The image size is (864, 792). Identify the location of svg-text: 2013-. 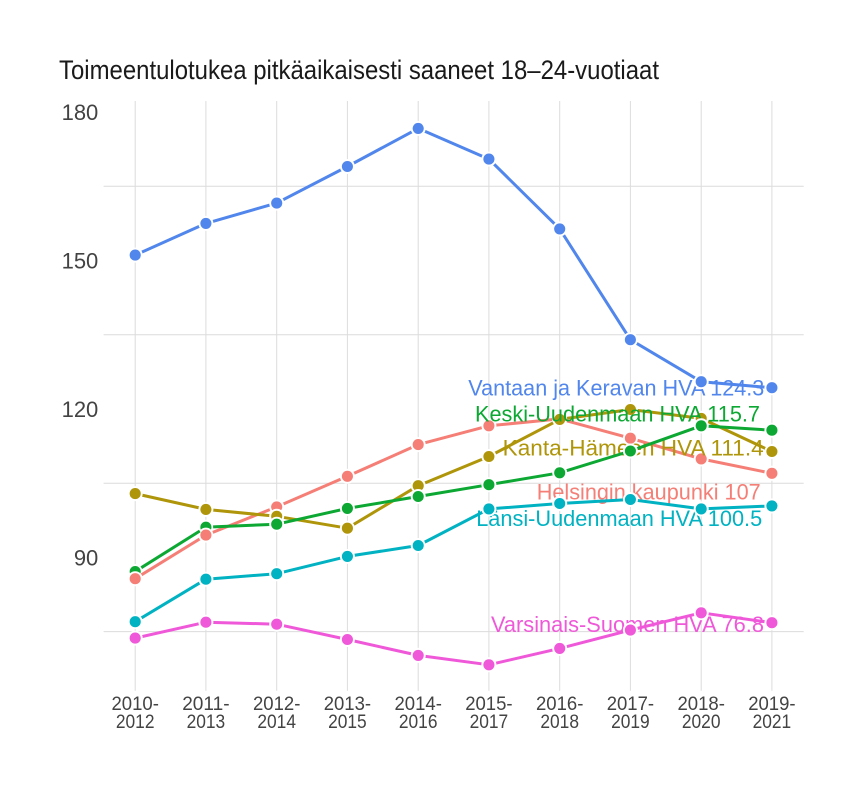
(347, 704).